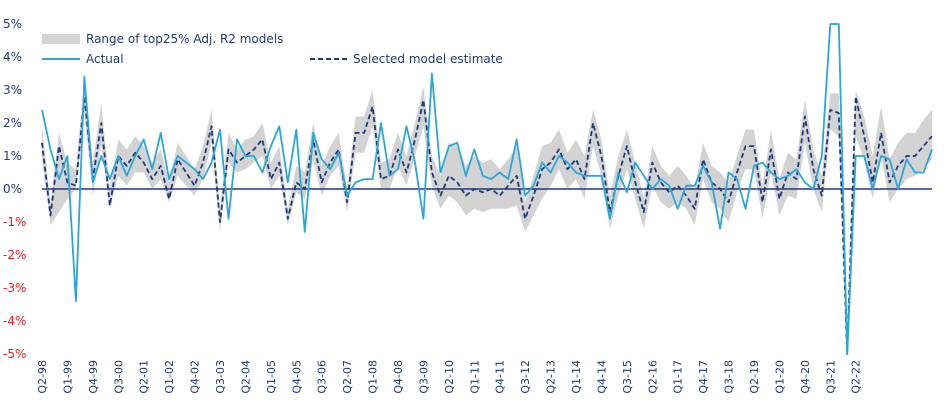  I want to click on x-tick-label: Q1-17, so click(678, 377).